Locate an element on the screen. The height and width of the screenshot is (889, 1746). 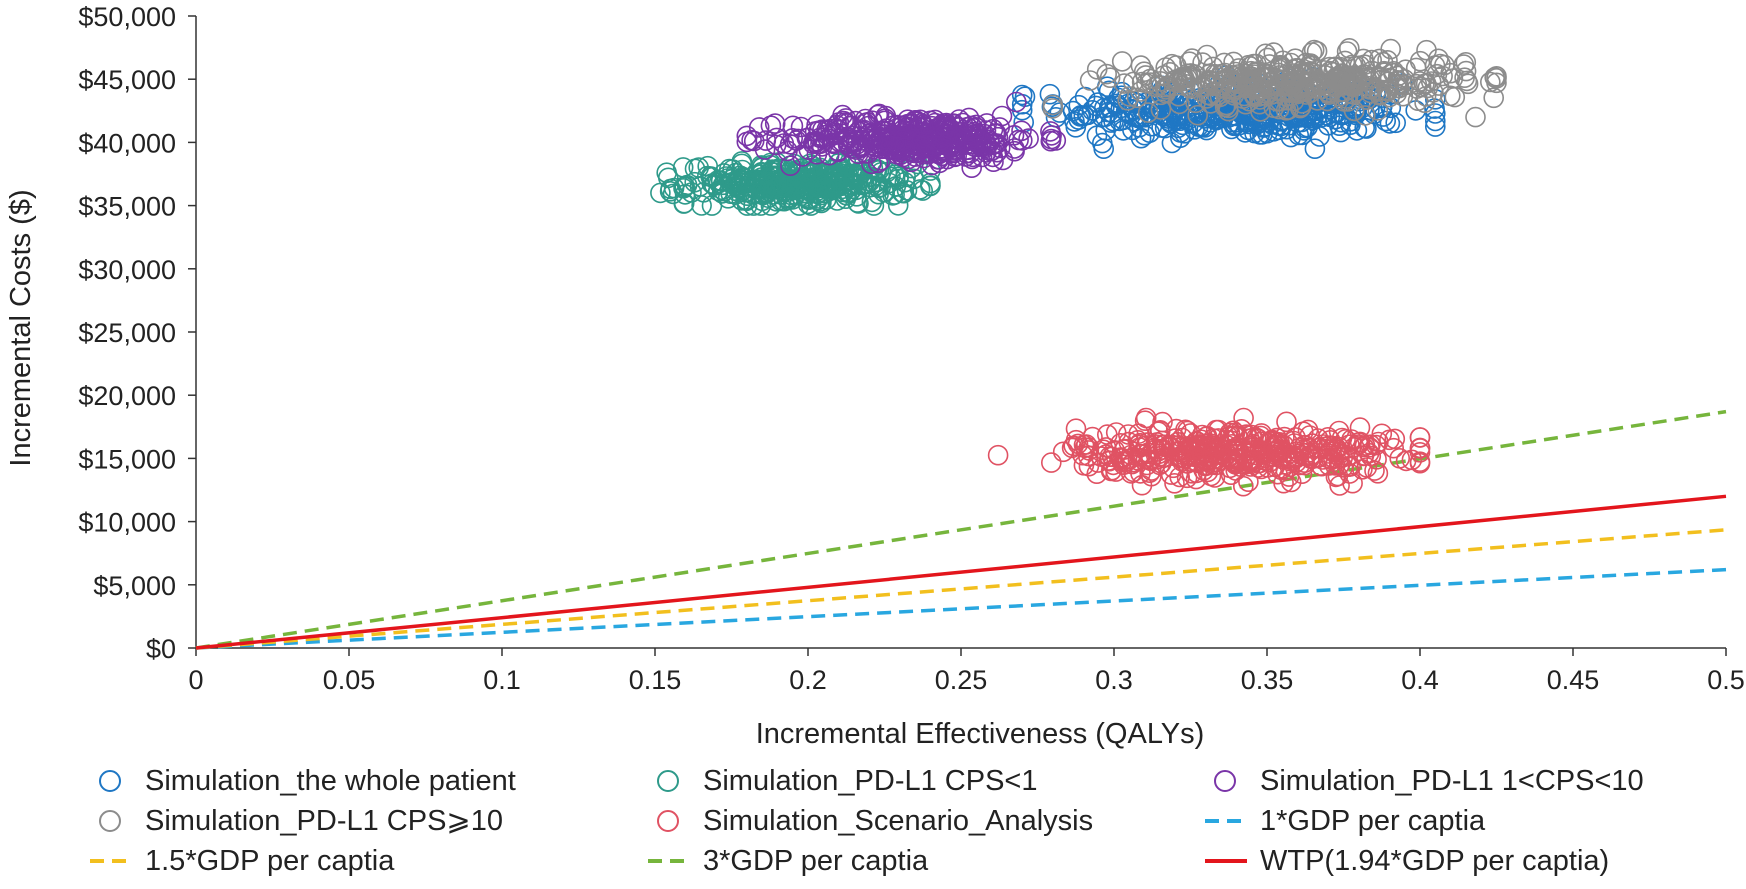
y-tick-label: $10,000 is located at coordinates (127, 523).